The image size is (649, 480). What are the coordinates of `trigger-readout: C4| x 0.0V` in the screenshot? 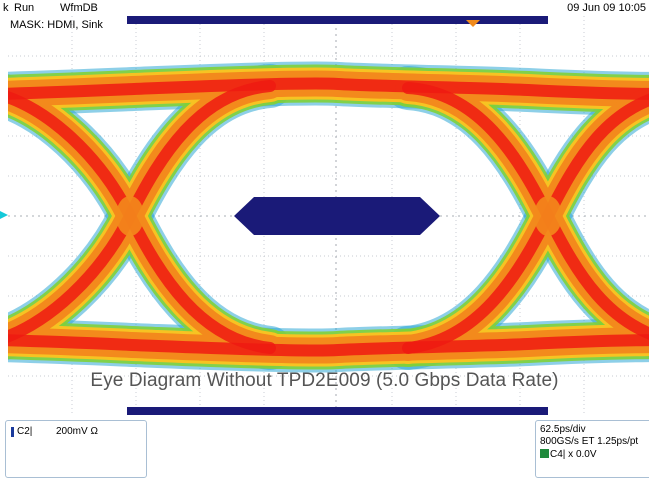 It's located at (568, 454).